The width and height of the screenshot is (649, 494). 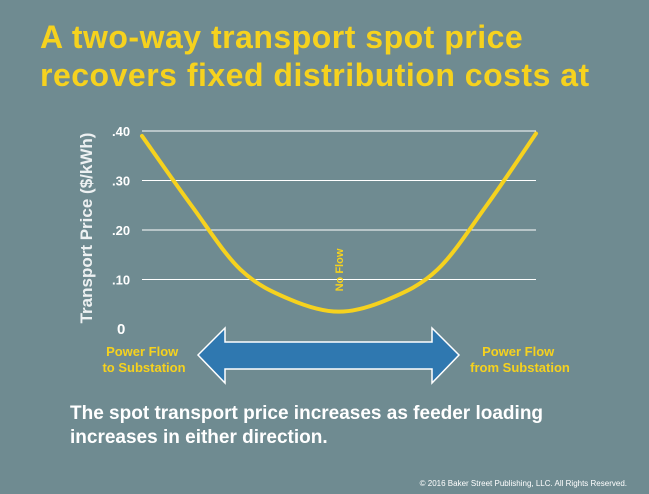 I want to click on explanation-line-2: increases in either direction., so click(x=199, y=437).